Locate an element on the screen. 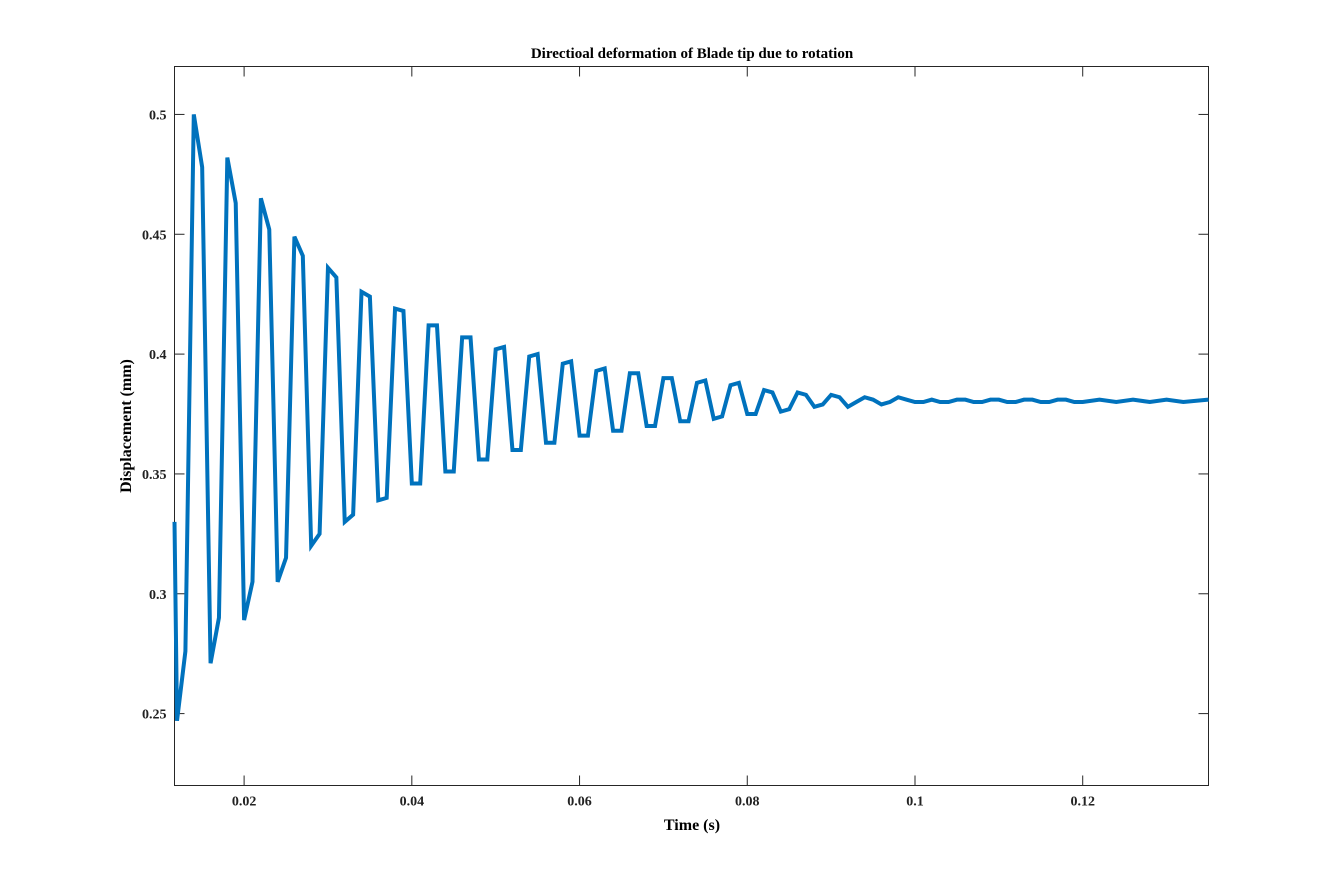 This screenshot has width=1336, height=884. x-tick-label: 0.1 is located at coordinates (915, 802).